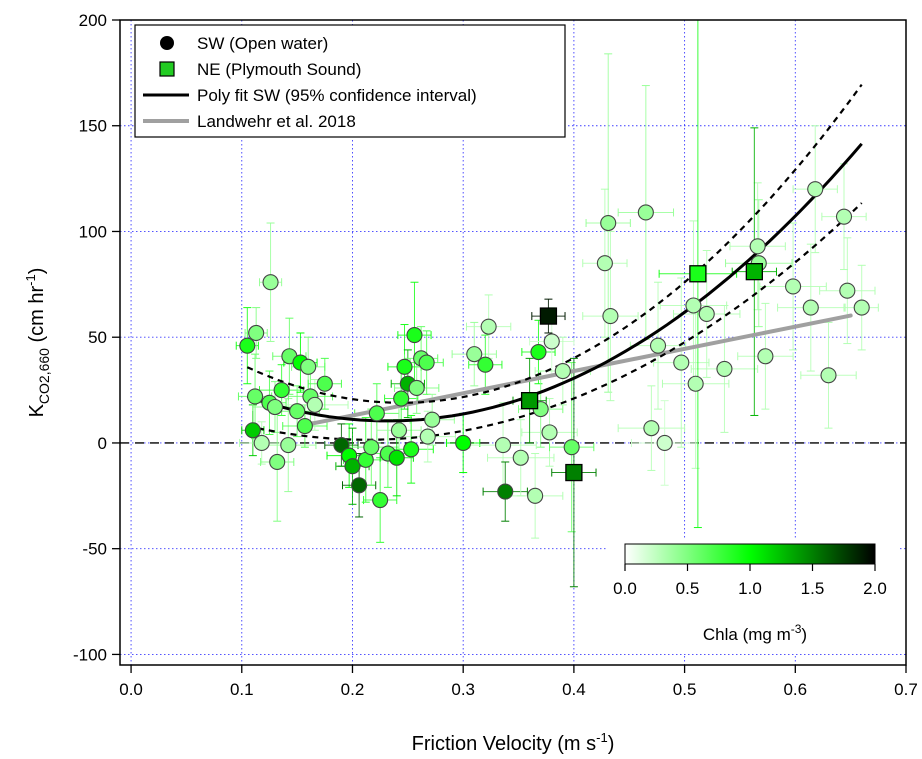 This screenshot has height=759, width=922. Describe the element at coordinates (906, 689) in the screenshot. I see `x-tick-label-7: 0.7` at that location.